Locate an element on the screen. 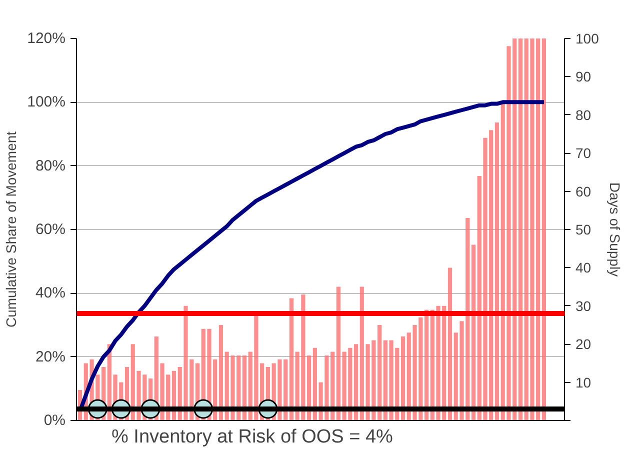 Image resolution: width=625 pixels, height=451 pixels. y2-tick-label: 40 is located at coordinates (584, 268).